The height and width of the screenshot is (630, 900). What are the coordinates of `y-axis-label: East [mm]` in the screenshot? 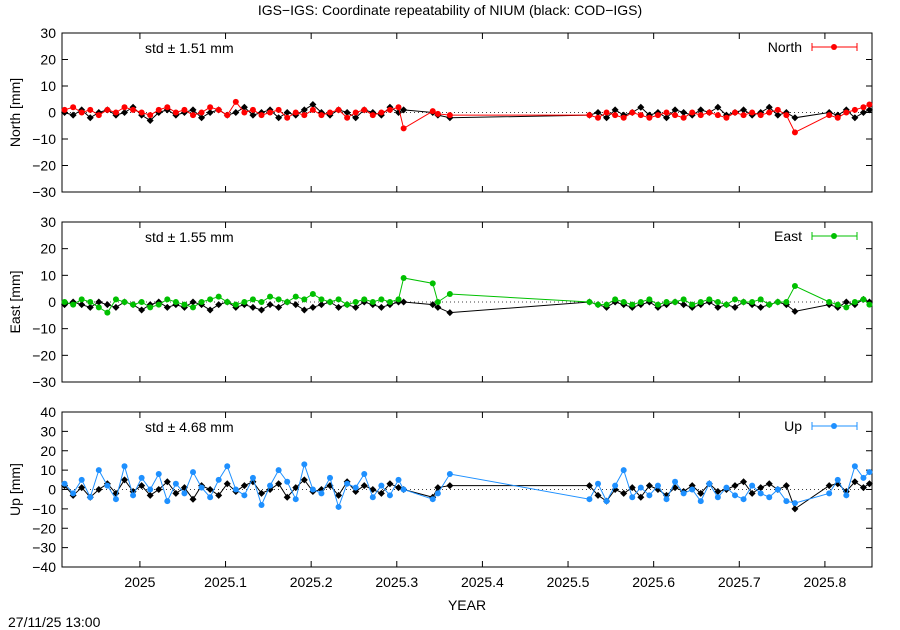 It's located at (15, 301).